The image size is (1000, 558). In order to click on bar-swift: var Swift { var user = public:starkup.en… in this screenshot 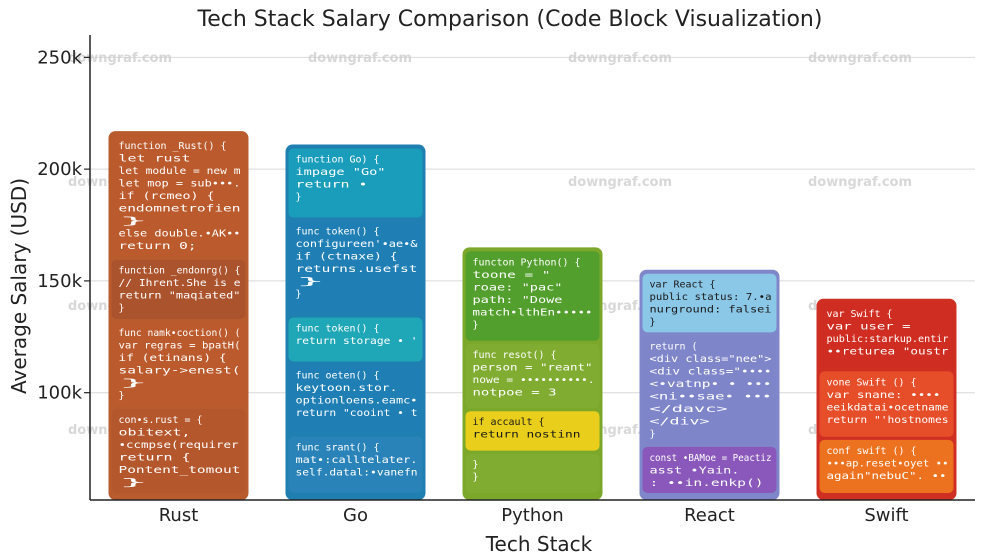, I will do `click(886, 399)`.